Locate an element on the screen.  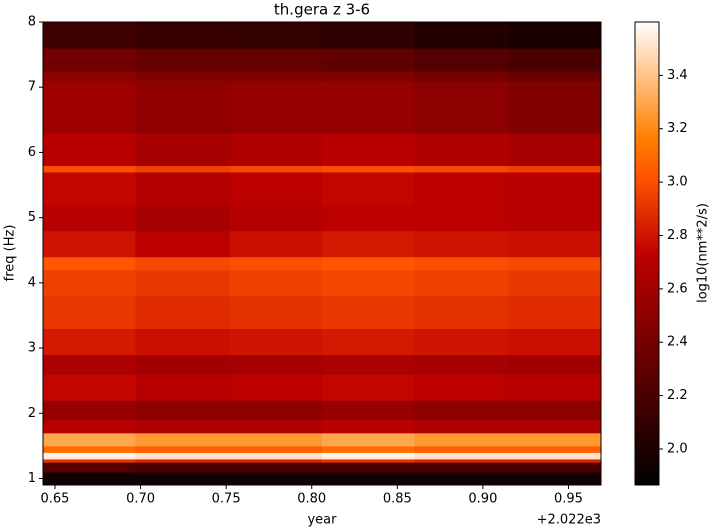
chart-title: th.gera z 3-6 is located at coordinates (322, 10).